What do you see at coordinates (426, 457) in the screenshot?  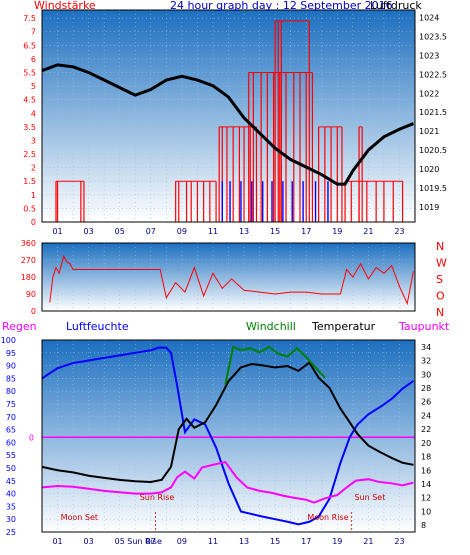 I see `temp-tick-label: 18` at bounding box center [426, 457].